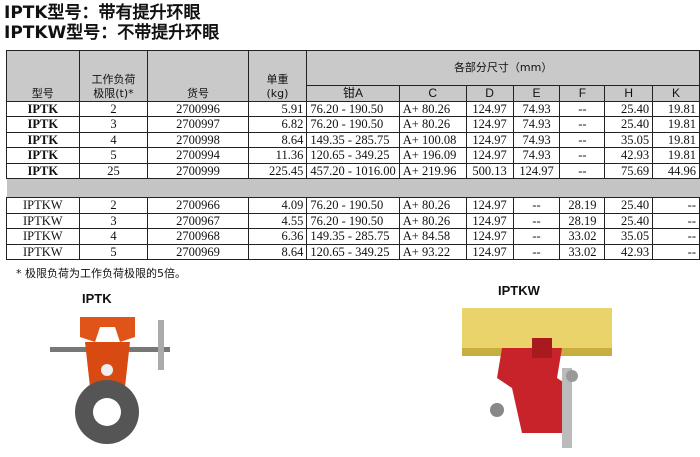  Describe the element at coordinates (432, 251) in the screenshot. I see `table-cell: A+ 93.22` at that location.